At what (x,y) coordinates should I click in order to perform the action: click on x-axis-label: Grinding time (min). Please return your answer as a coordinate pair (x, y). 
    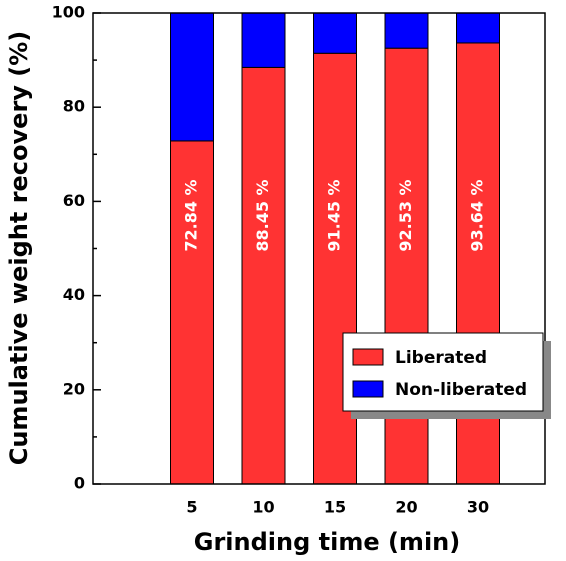
    Looking at the image, I should click on (327, 542).